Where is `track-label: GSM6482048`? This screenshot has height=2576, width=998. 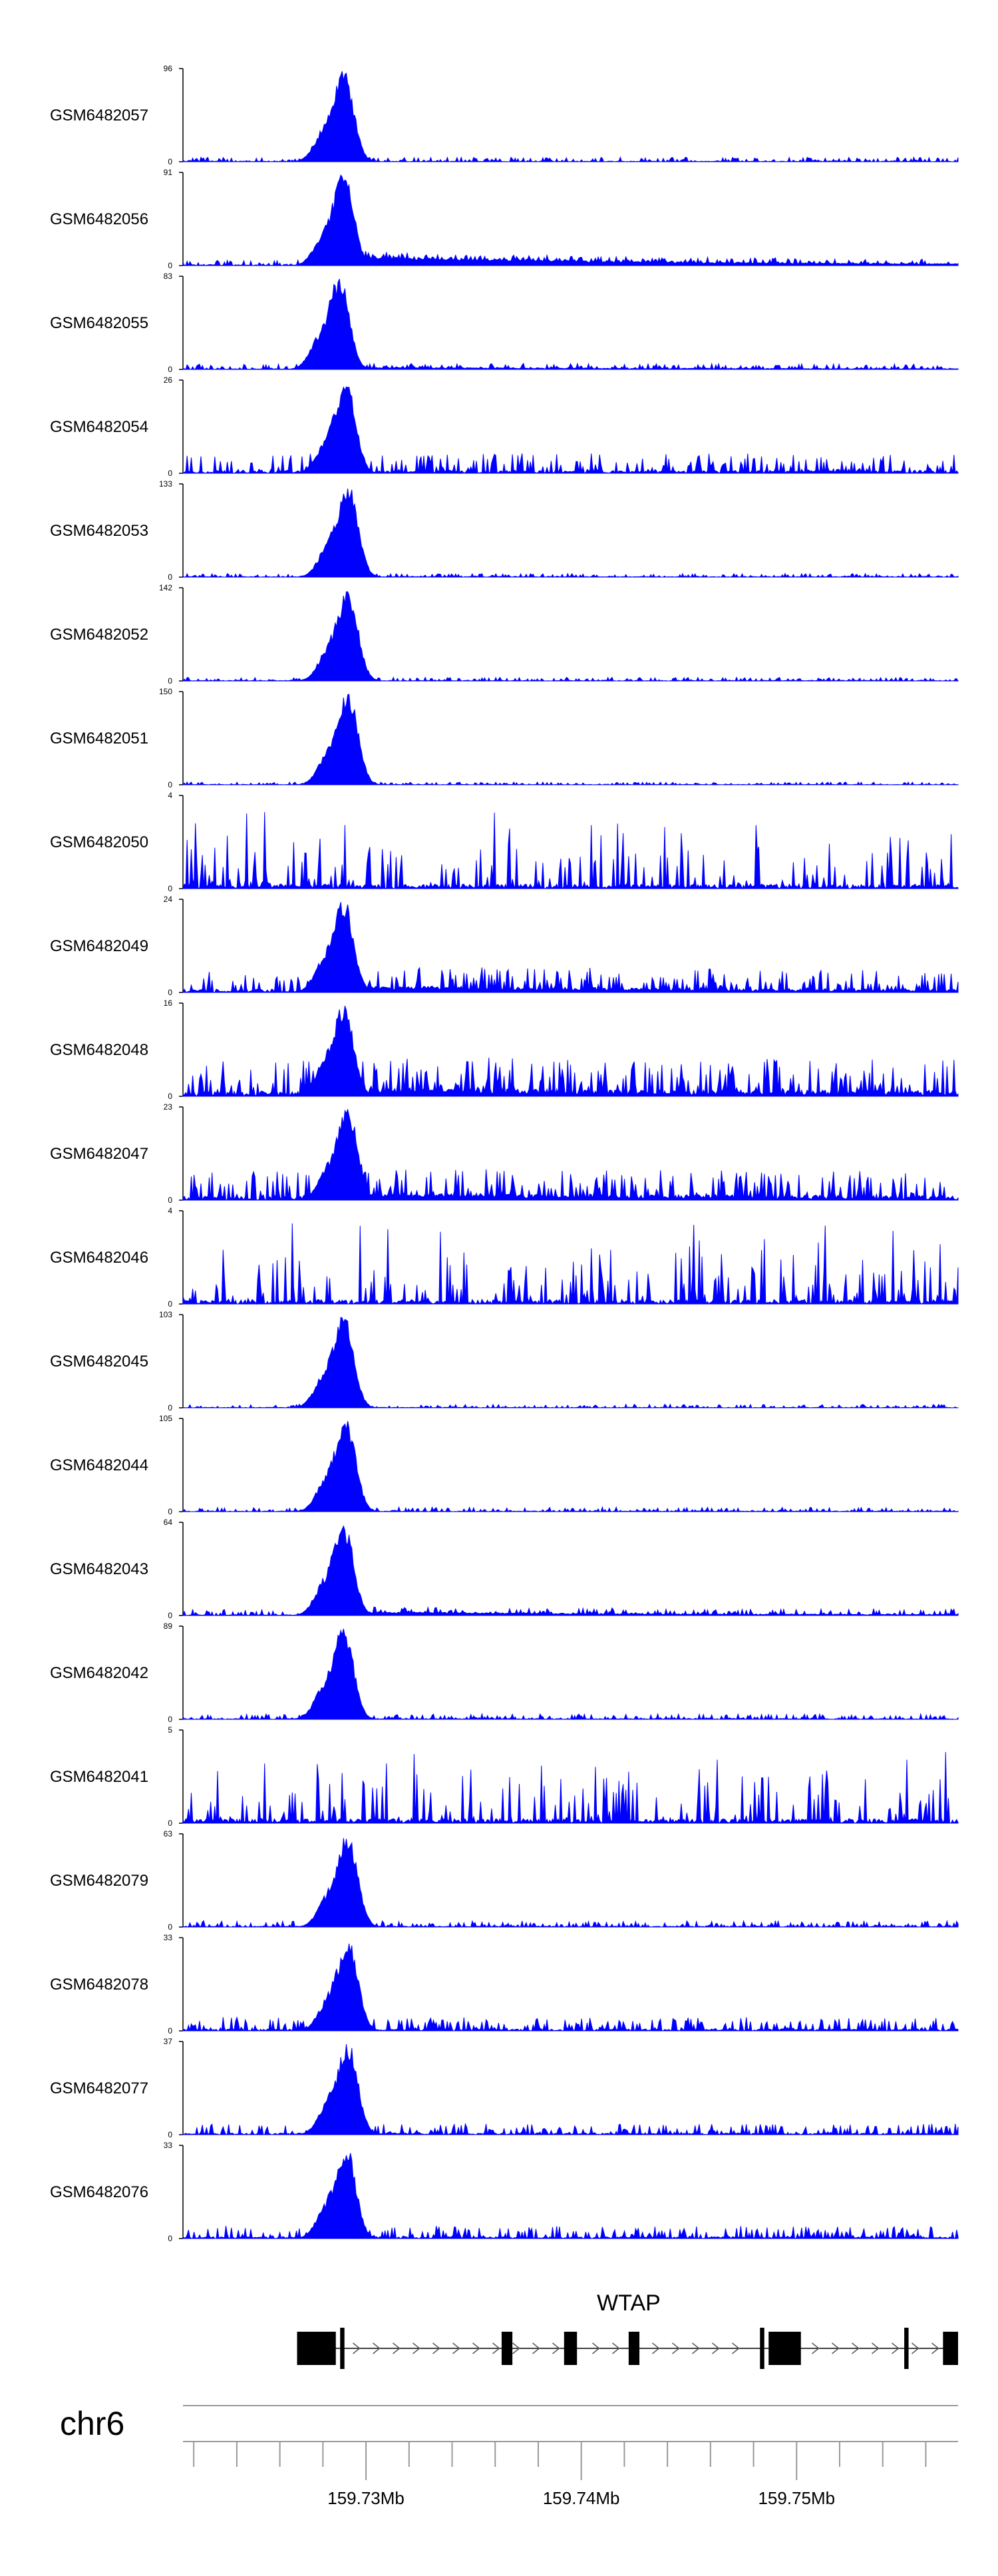 track-label: GSM6482048 is located at coordinates (99, 1050).